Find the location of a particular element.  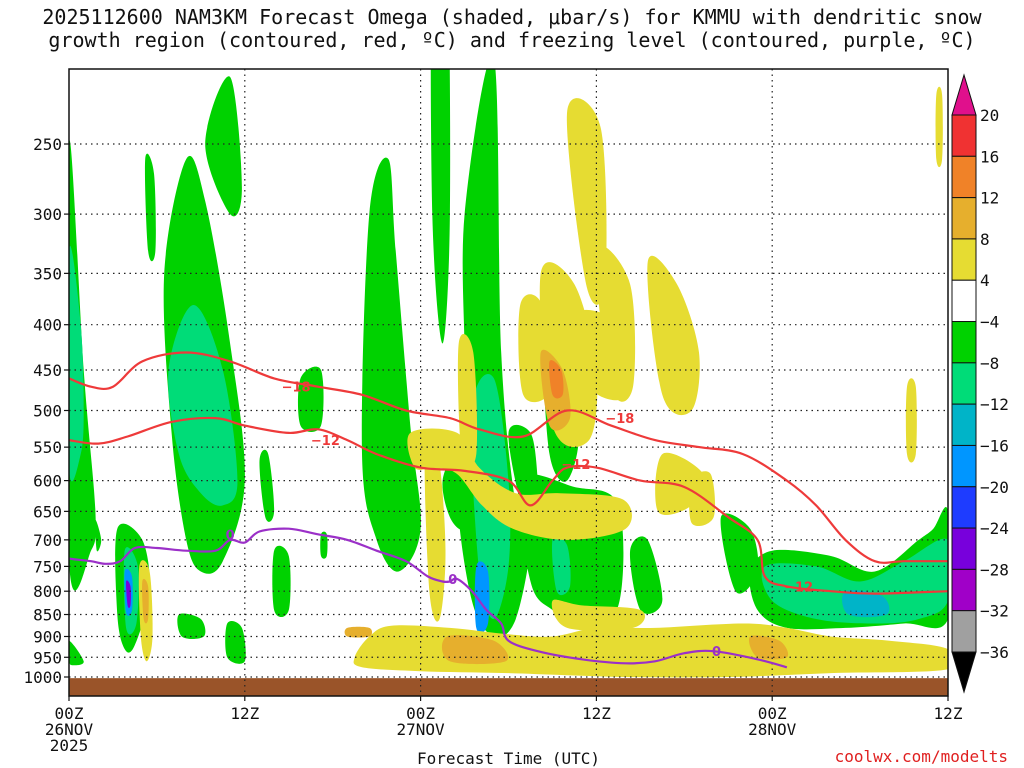

x-tick-label: 26NOV is located at coordinates (69, 729).